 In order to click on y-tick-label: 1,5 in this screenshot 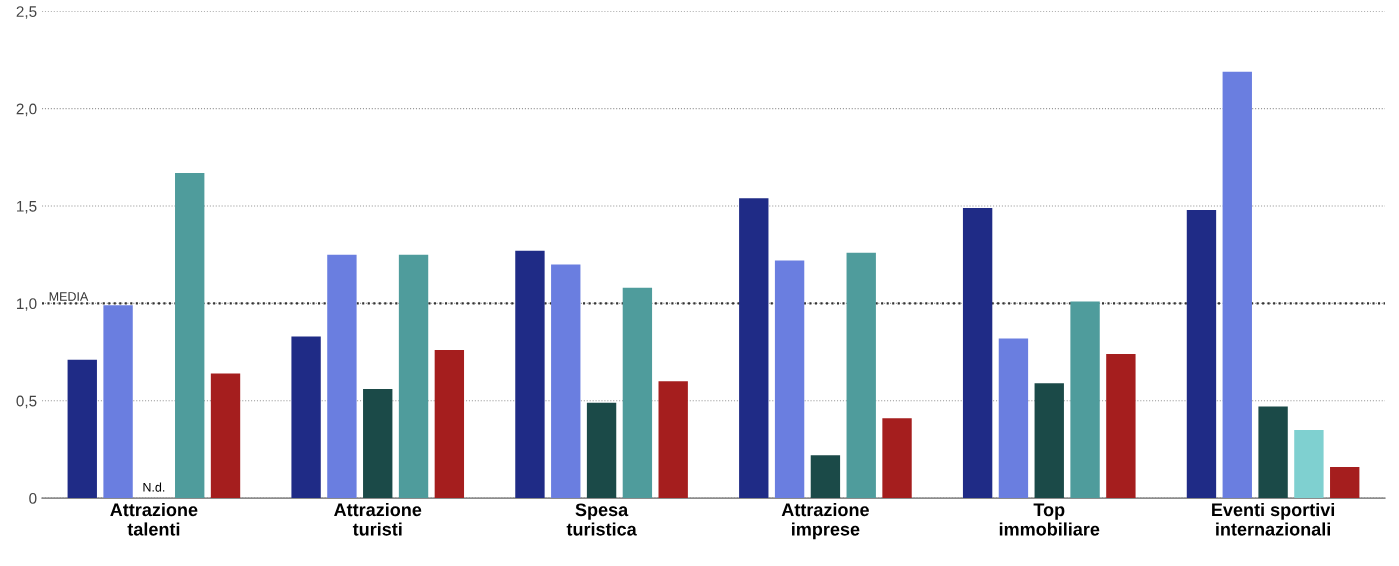, I will do `click(27, 207)`.